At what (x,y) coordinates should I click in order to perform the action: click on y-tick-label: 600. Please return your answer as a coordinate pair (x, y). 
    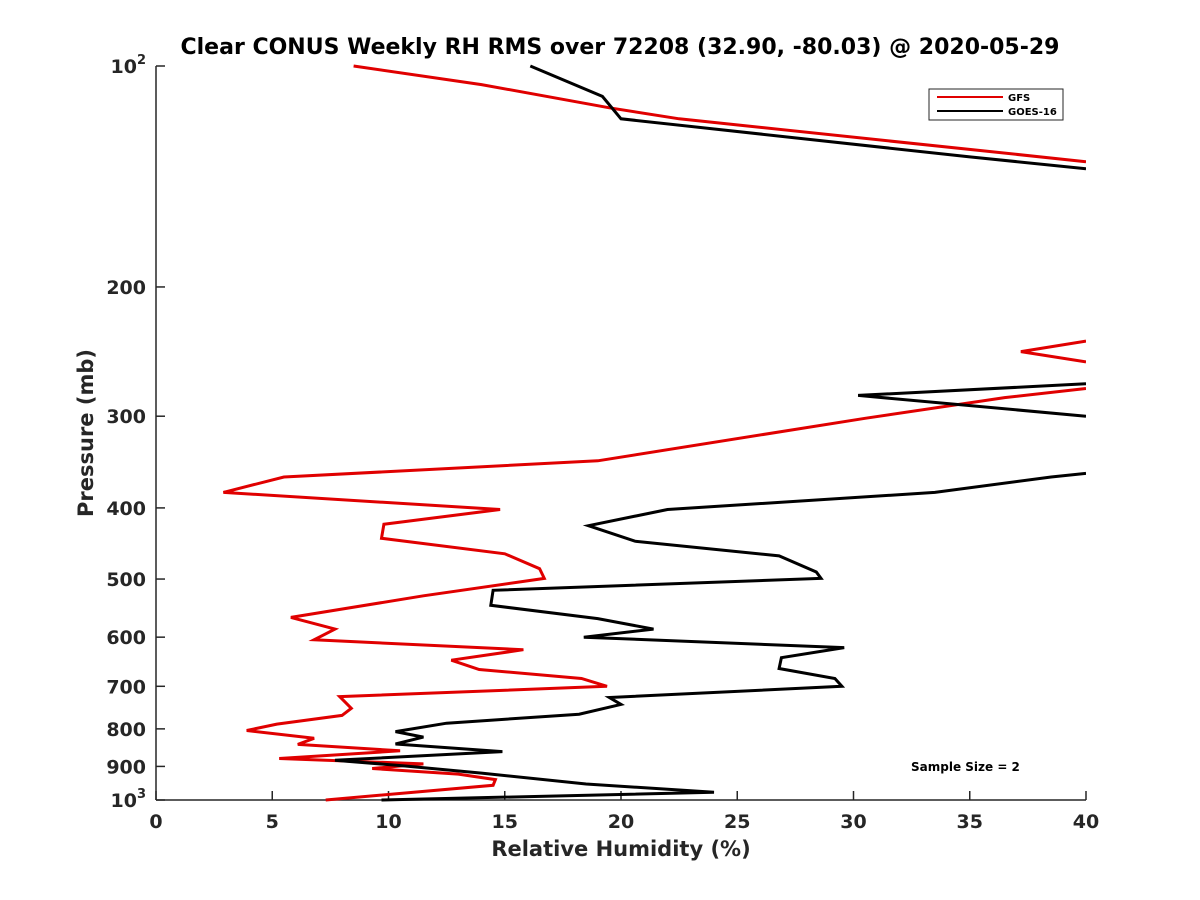
    Looking at the image, I should click on (126, 638).